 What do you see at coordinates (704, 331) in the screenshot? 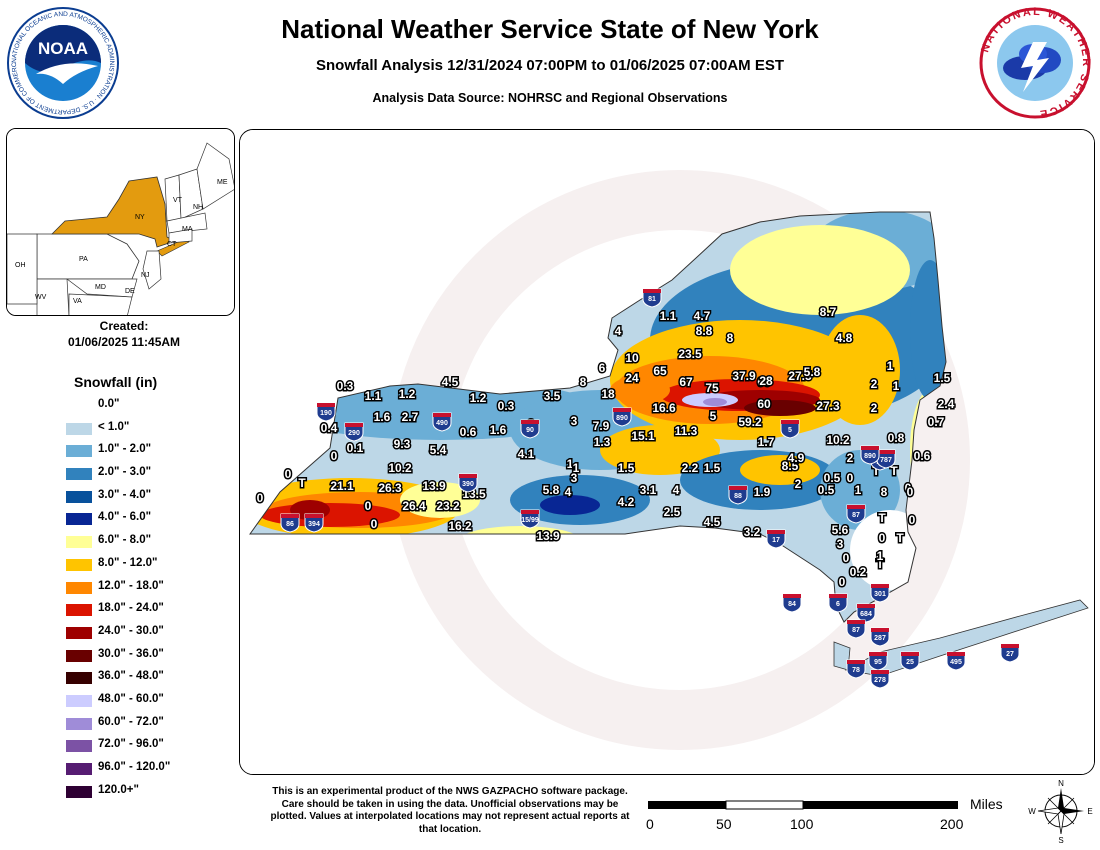
I see `station-value: 8.8` at bounding box center [704, 331].